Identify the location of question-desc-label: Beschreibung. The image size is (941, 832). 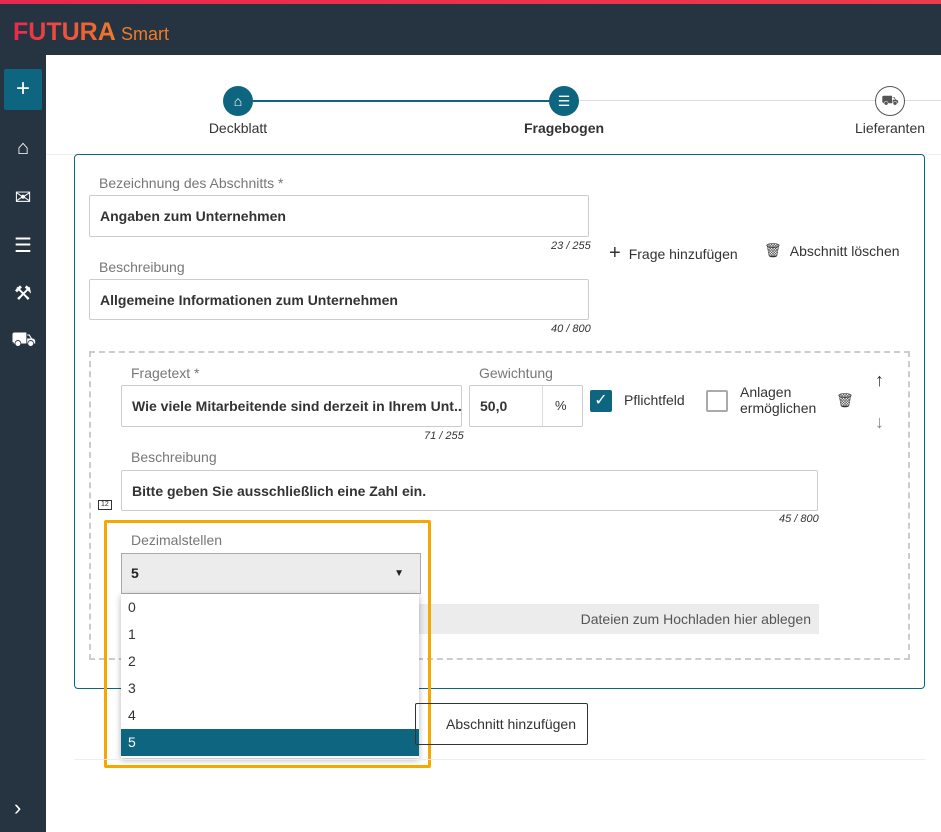
(174, 457).